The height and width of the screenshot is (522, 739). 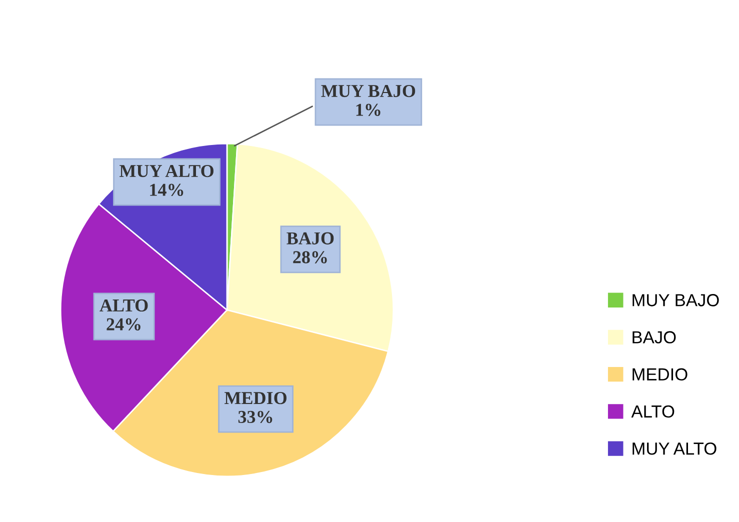 What do you see at coordinates (255, 398) in the screenshot?
I see `slice-label: MEDIO` at bounding box center [255, 398].